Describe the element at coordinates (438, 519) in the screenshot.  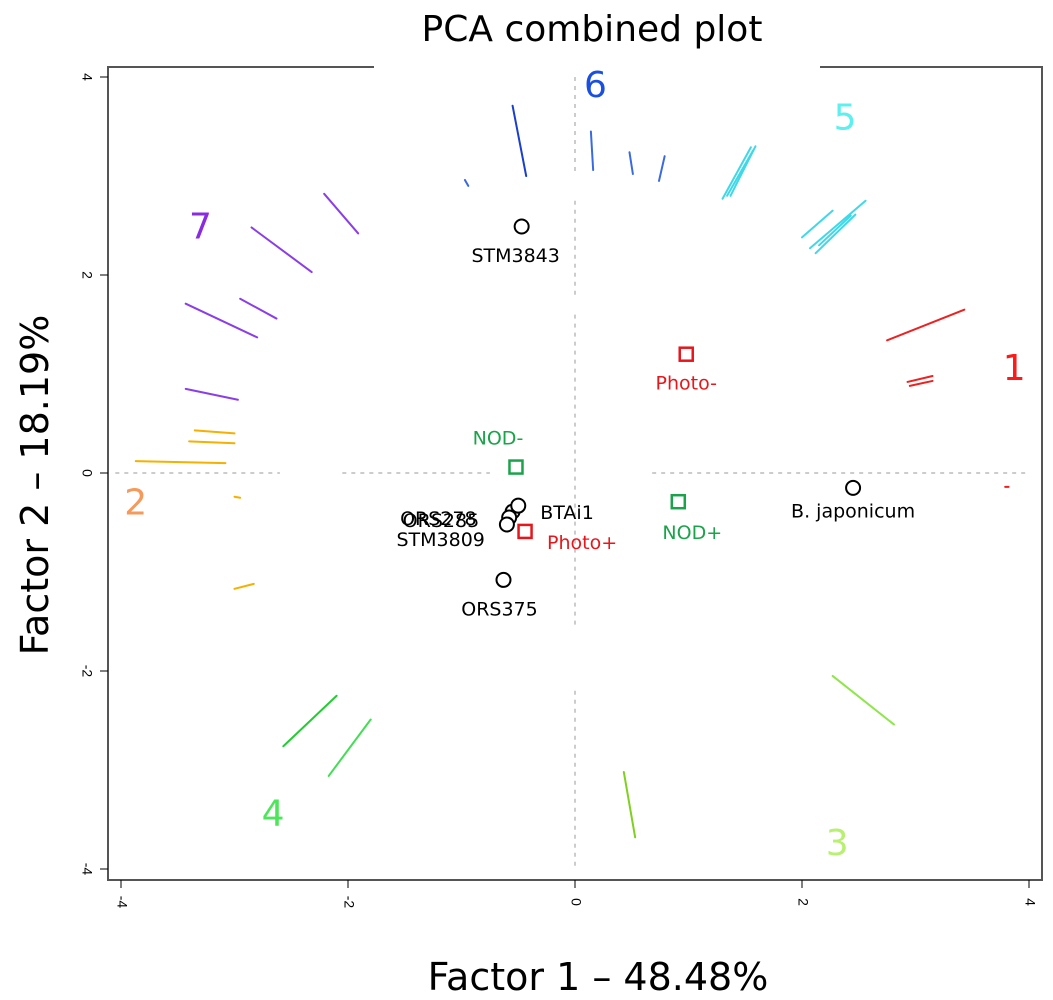
I see `strain-label: ORS278` at that location.